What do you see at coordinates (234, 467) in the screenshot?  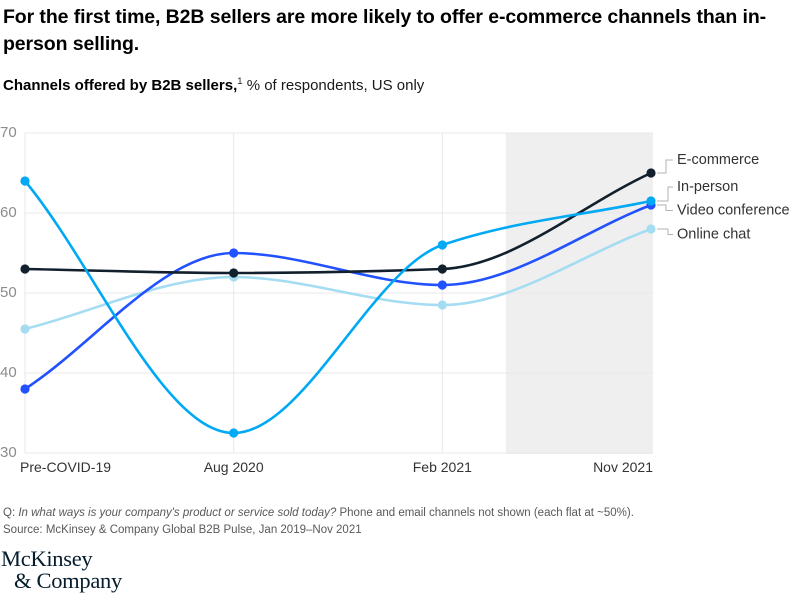 I see `x-axis-tick-label: Aug 2020` at bounding box center [234, 467].